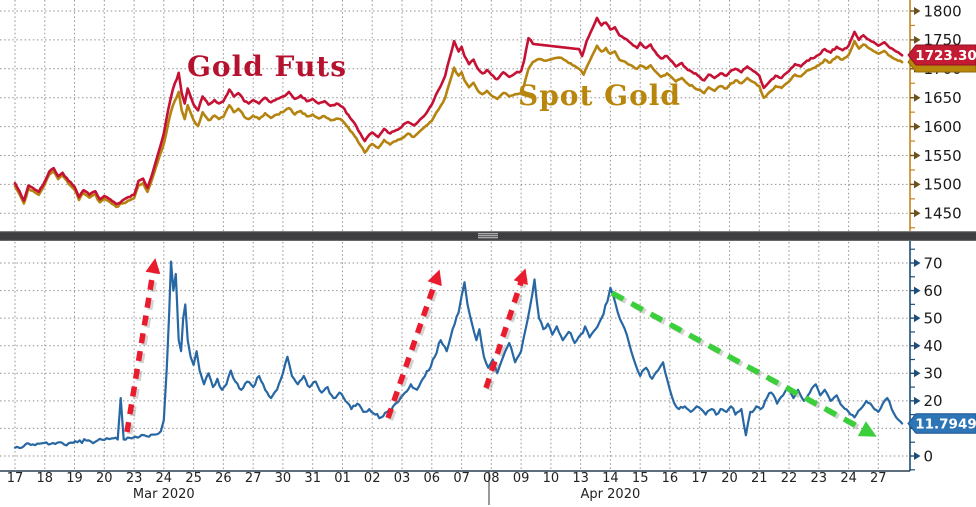  What do you see at coordinates (193, 478) in the screenshot?
I see `x-tick-label: 25` at bounding box center [193, 478].